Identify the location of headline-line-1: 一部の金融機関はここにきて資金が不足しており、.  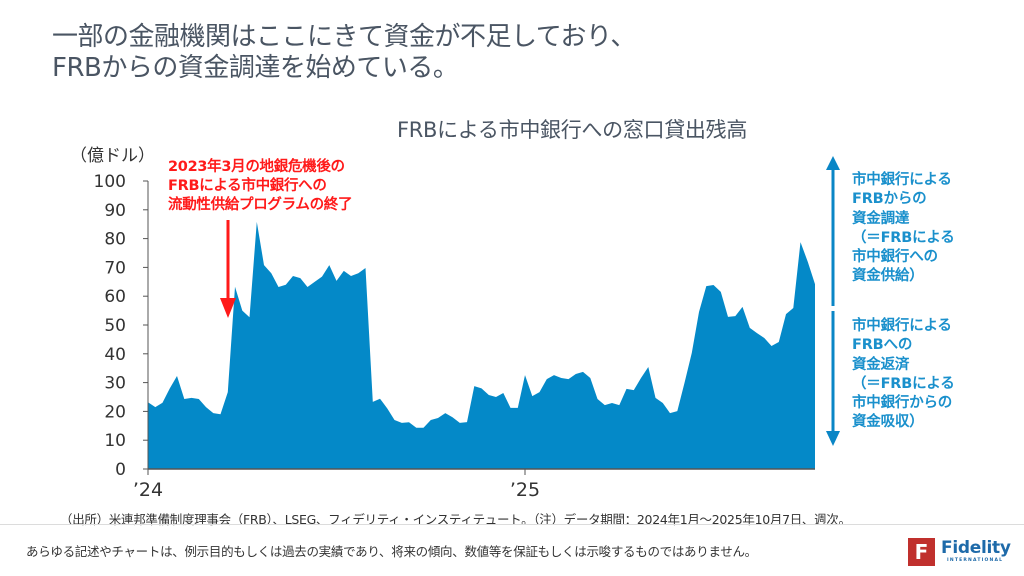
(344, 37).